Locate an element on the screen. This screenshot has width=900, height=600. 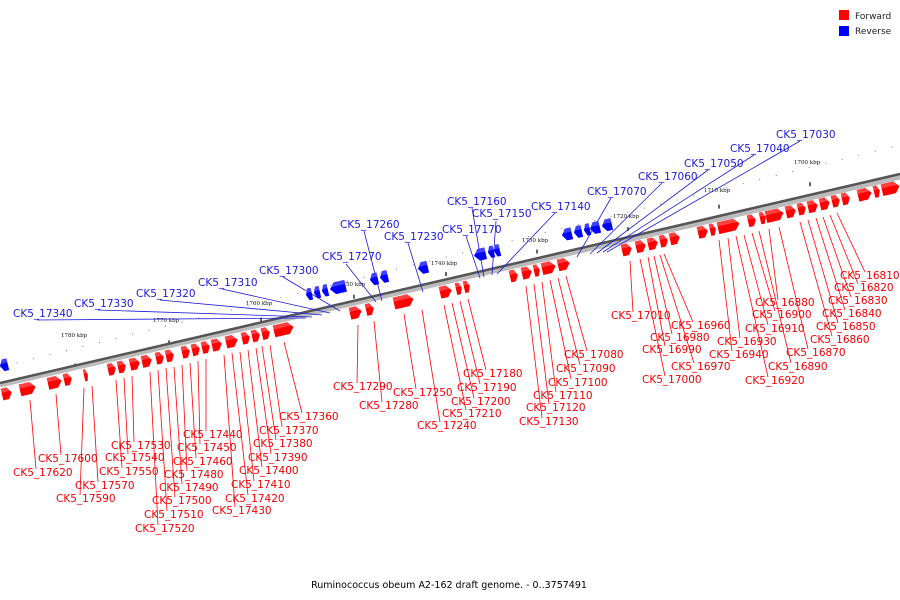
gene-label-forward: CK5_17250 is located at coordinates (423, 393).